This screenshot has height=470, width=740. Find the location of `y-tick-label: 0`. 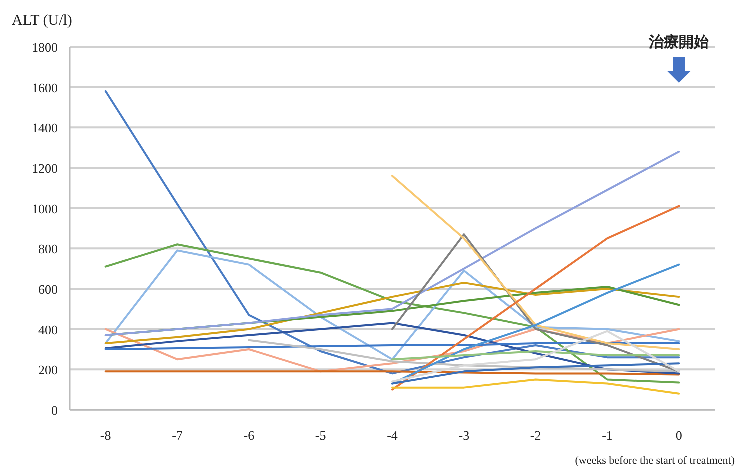

y-tick-label: 0 is located at coordinates (55, 410).